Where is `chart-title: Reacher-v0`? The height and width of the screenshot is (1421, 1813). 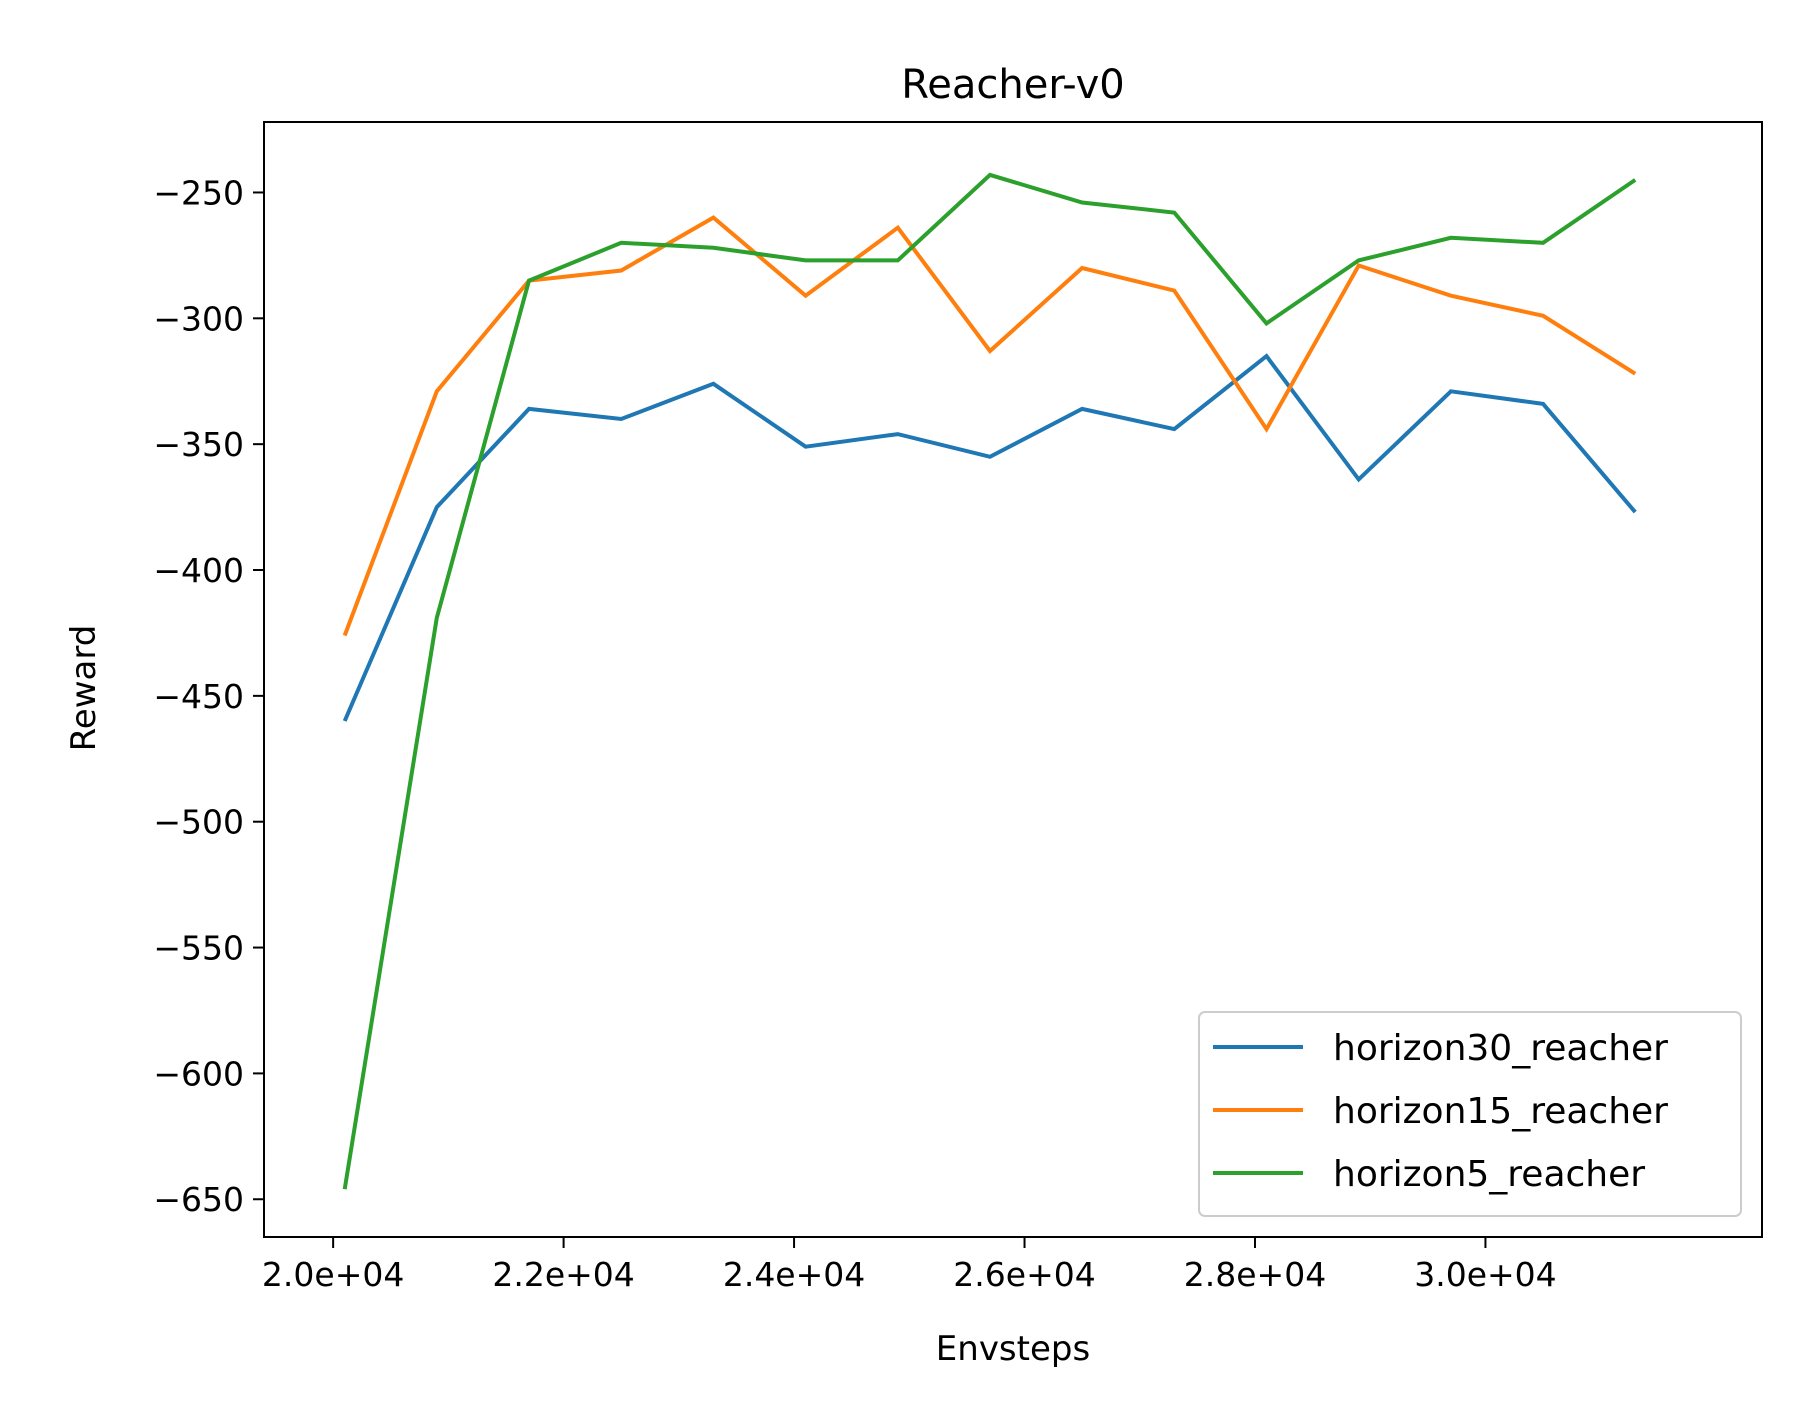 chart-title: Reacher-v0 is located at coordinates (1012, 85).